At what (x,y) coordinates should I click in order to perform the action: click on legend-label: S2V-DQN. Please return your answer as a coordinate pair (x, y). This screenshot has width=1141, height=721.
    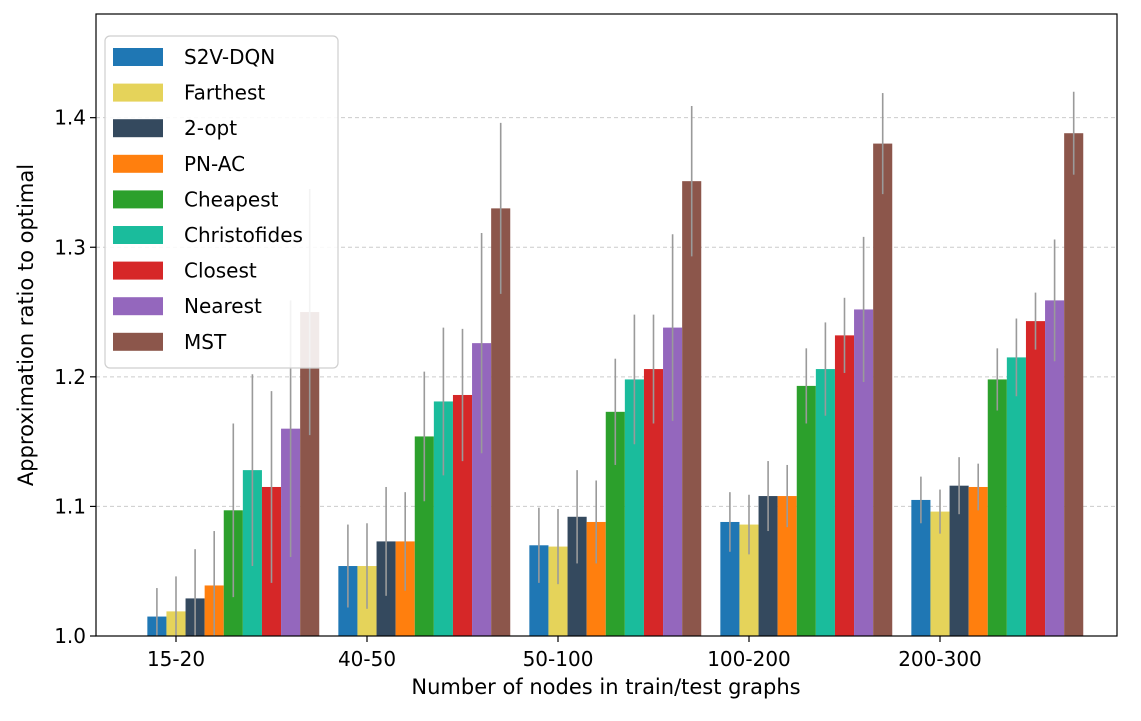
    Looking at the image, I should click on (229, 57).